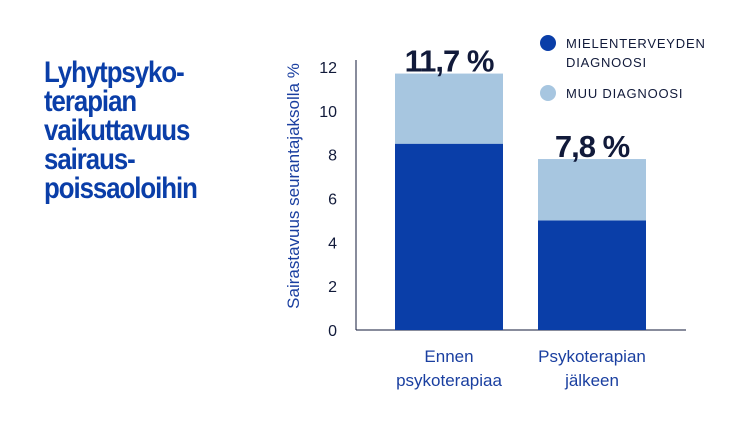 This screenshot has height=422, width=750. Describe the element at coordinates (332, 156) in the screenshot. I see `y-tick-label: 8` at that location.